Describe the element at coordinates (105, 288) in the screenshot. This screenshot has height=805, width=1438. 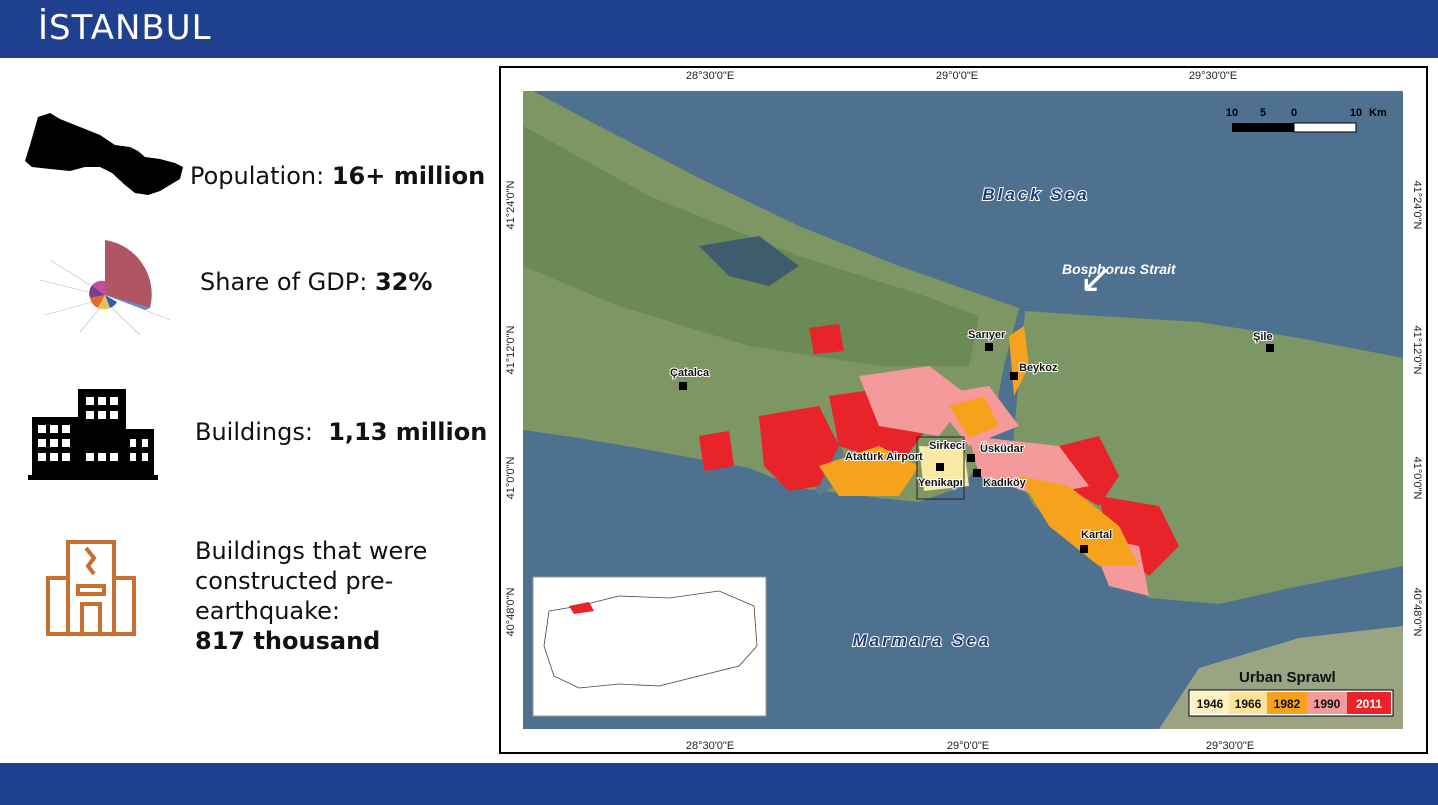
I see `gdp-pie-icon` at that location.